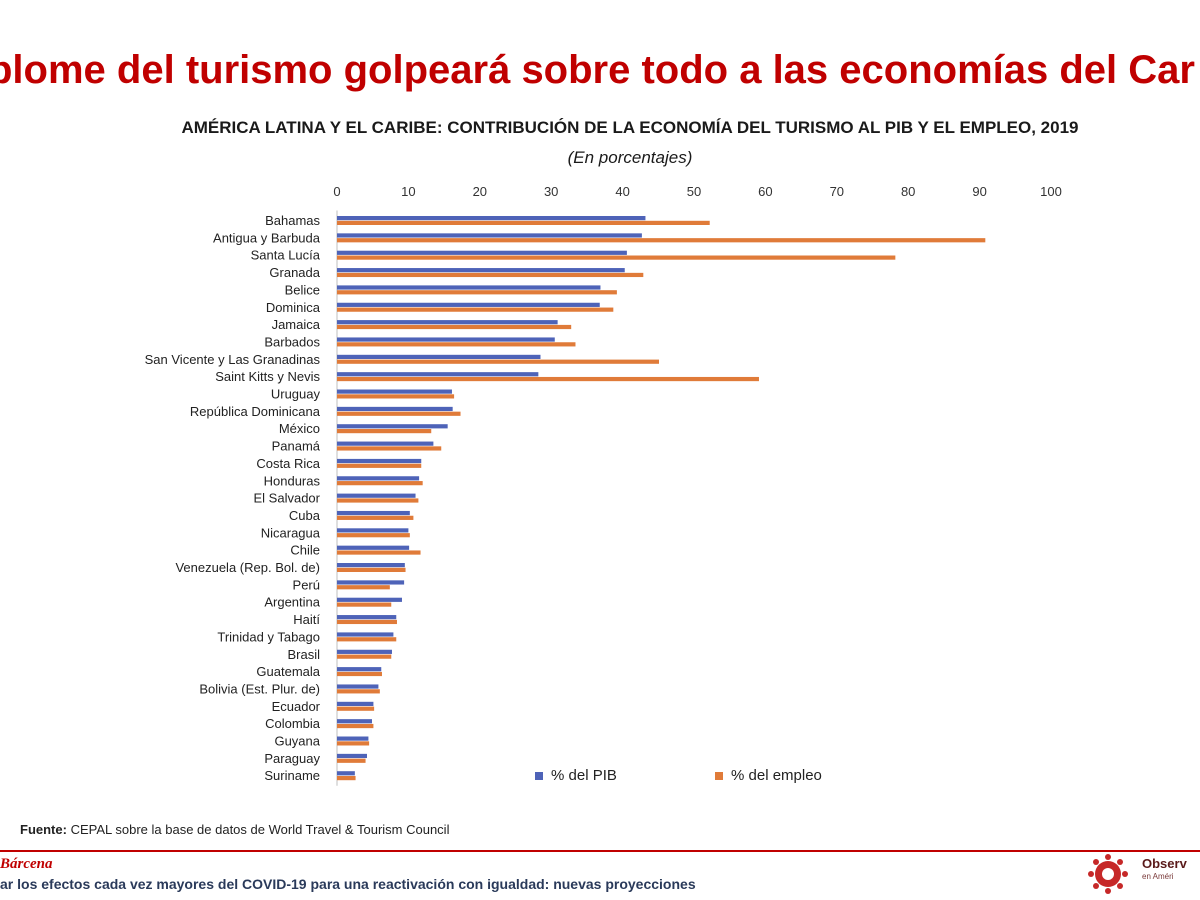 The width and height of the screenshot is (1200, 900). Describe the element at coordinates (255, 411) in the screenshot. I see `category-label: República Dominicana` at that location.